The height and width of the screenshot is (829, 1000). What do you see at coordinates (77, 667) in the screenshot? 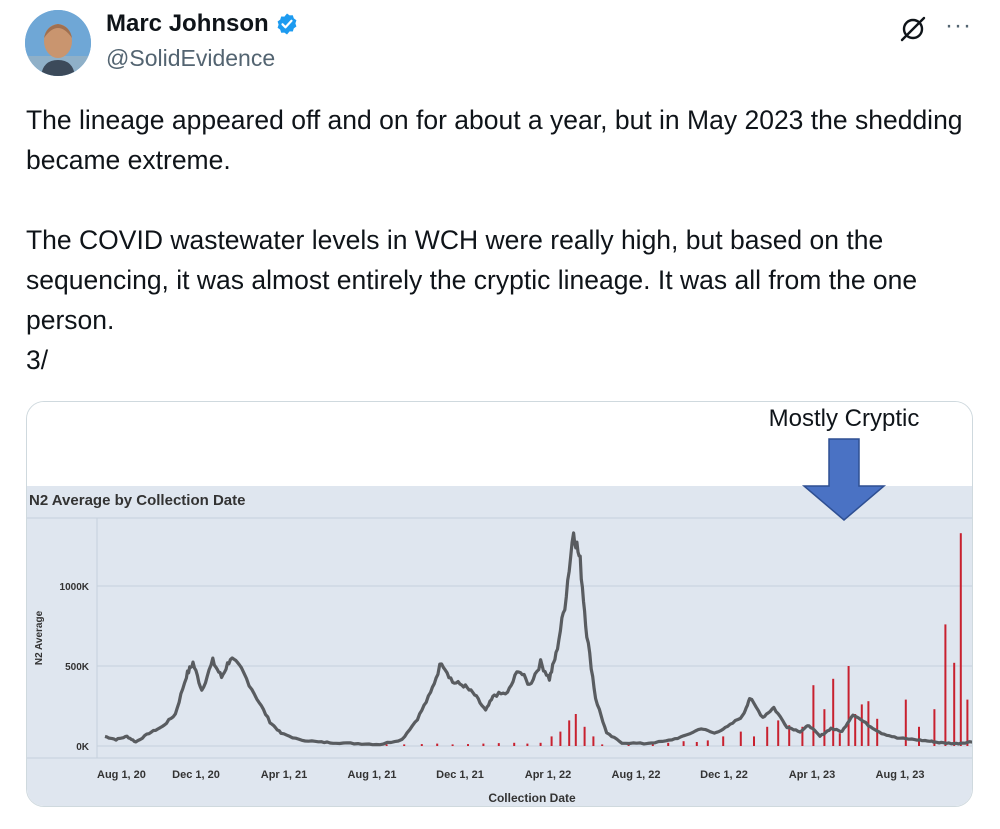
I see `y-tick-label: 500K` at bounding box center [77, 667].